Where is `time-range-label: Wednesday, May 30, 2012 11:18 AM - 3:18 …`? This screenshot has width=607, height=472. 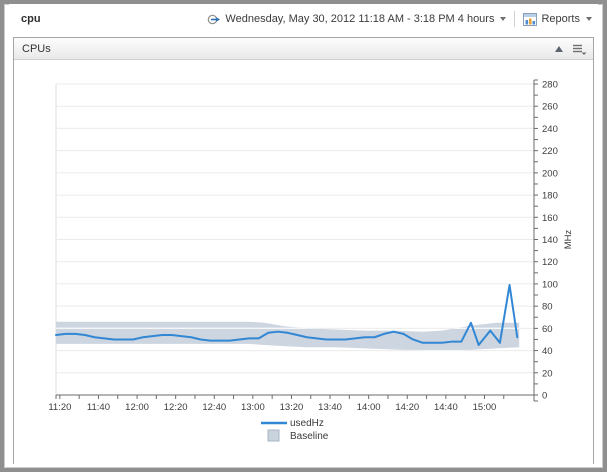
time-range-label: Wednesday, May 30, 2012 11:18 AM - 3:18 … is located at coordinates (360, 19).